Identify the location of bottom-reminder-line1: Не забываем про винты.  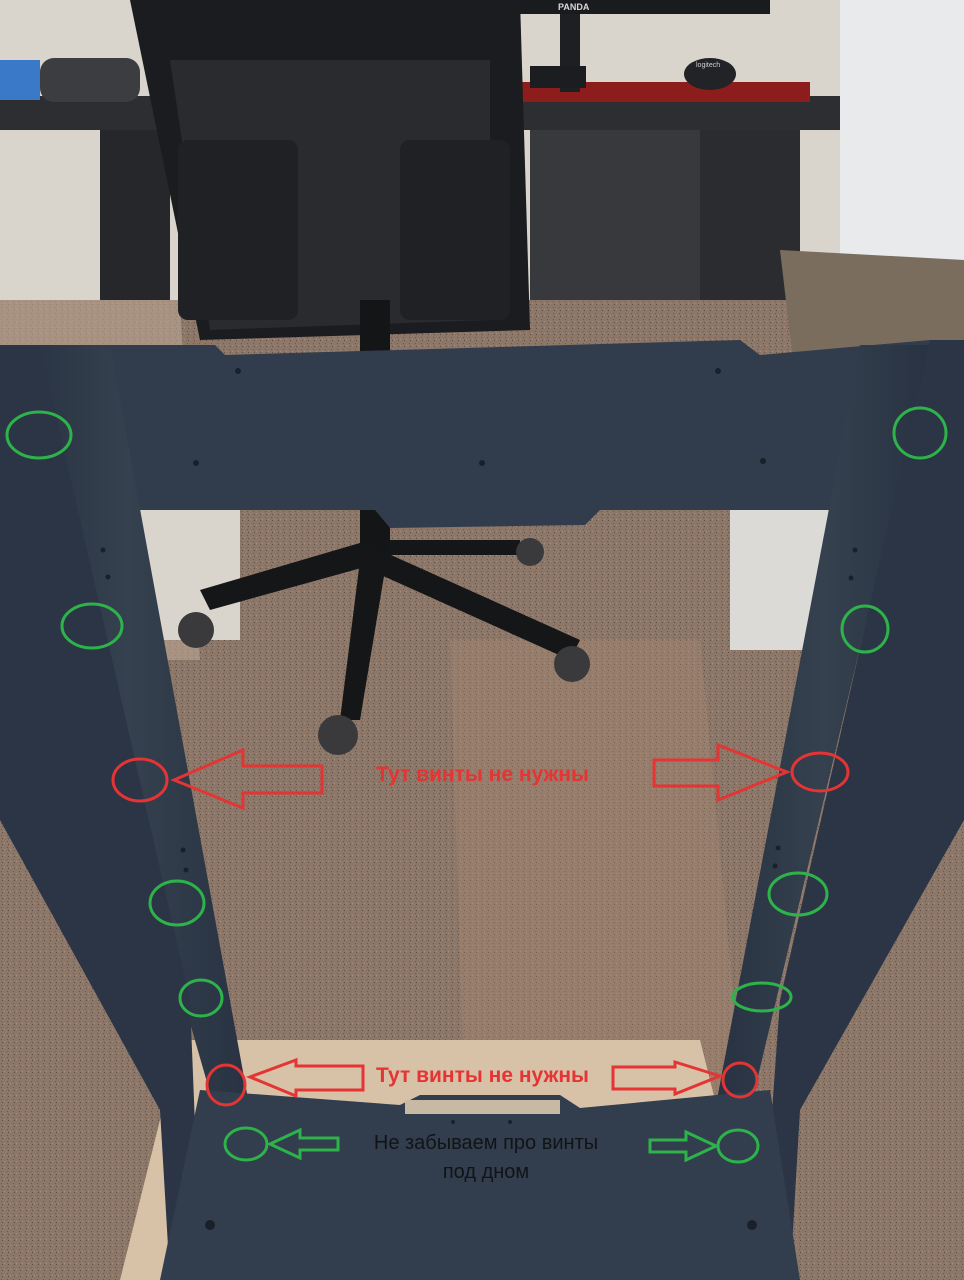
(486, 1143).